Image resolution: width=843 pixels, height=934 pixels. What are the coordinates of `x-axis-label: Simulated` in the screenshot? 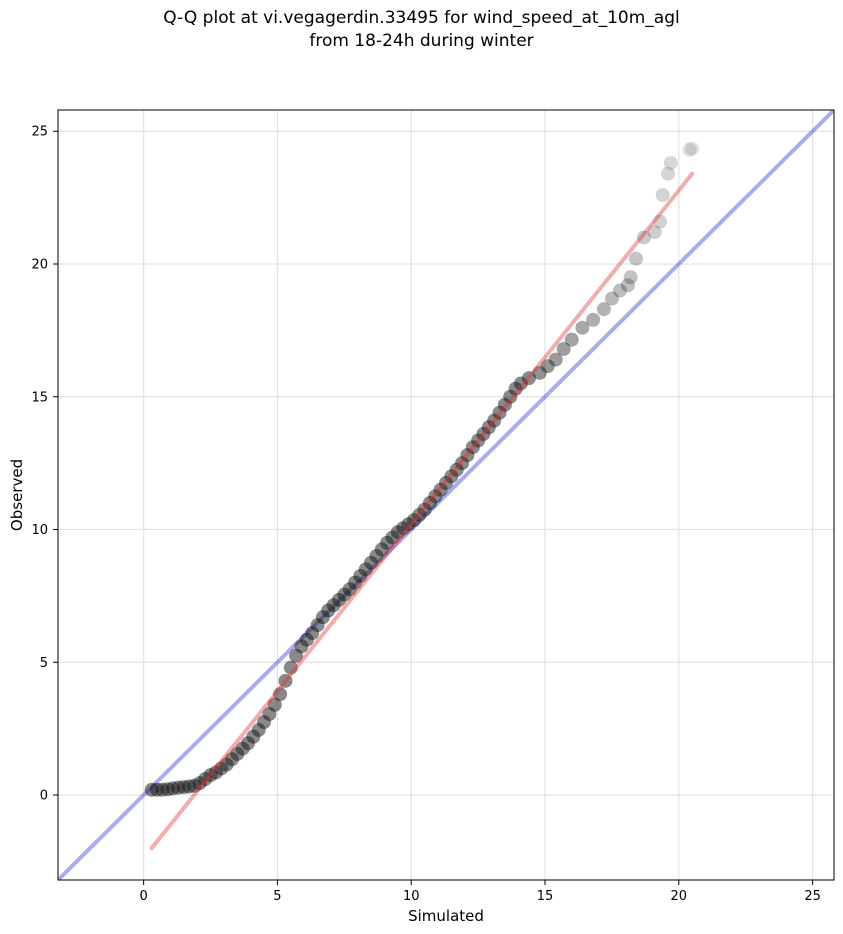 It's located at (446, 916).